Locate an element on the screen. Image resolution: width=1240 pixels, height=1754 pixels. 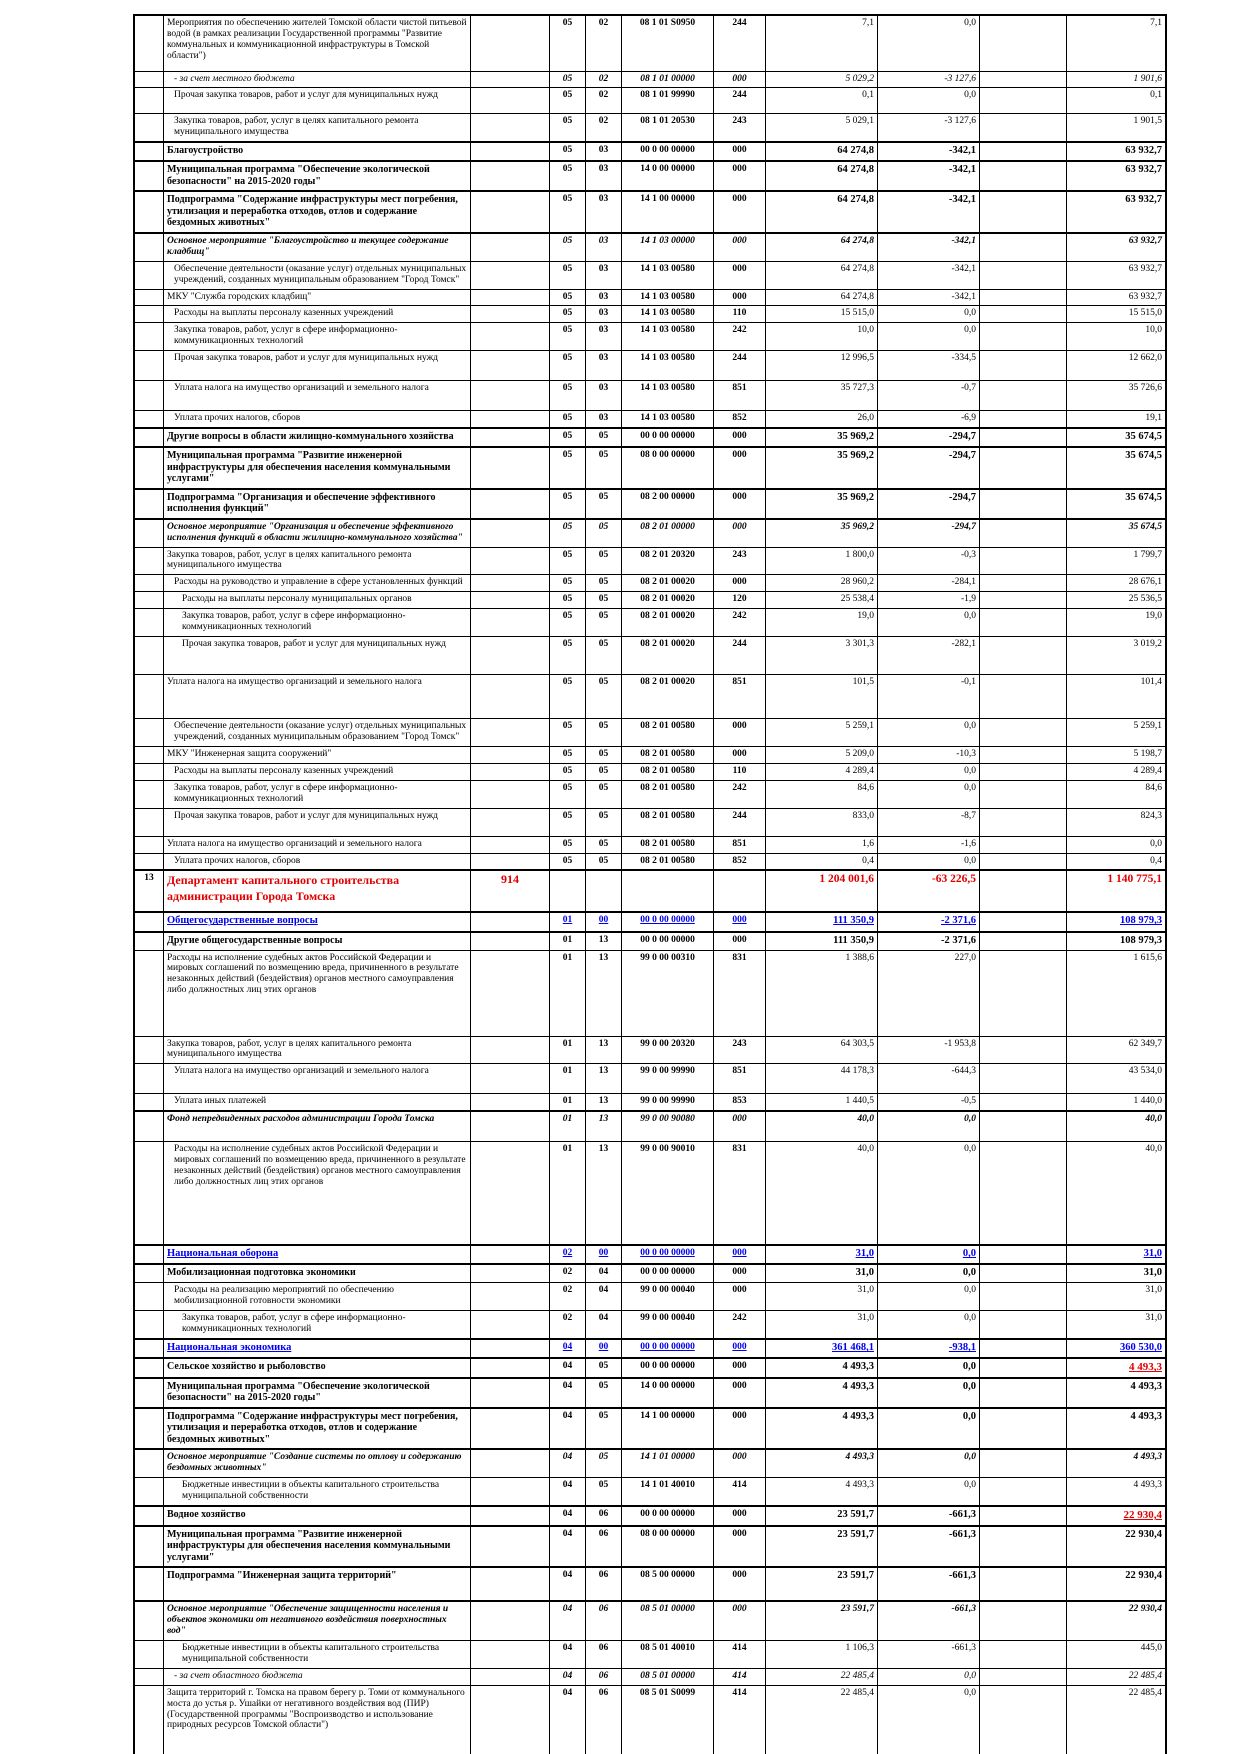
amount-change-cell: -8,7 is located at coordinates (928, 822).